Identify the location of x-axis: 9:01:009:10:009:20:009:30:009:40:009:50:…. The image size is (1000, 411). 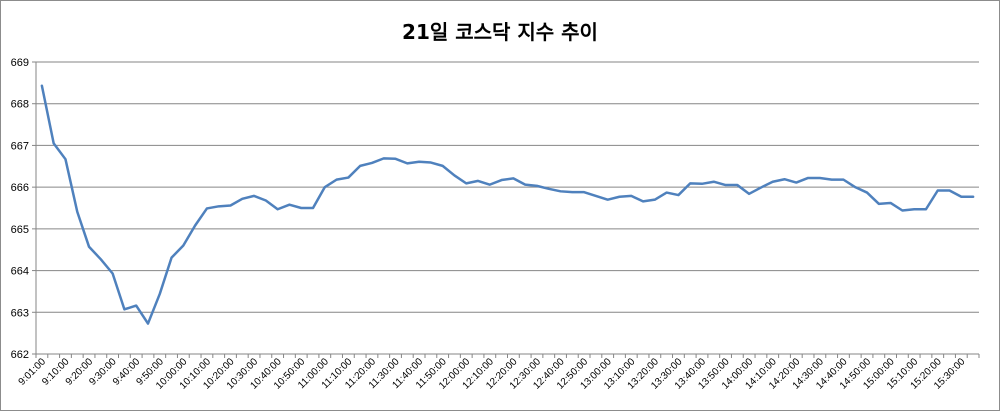
(498, 372).